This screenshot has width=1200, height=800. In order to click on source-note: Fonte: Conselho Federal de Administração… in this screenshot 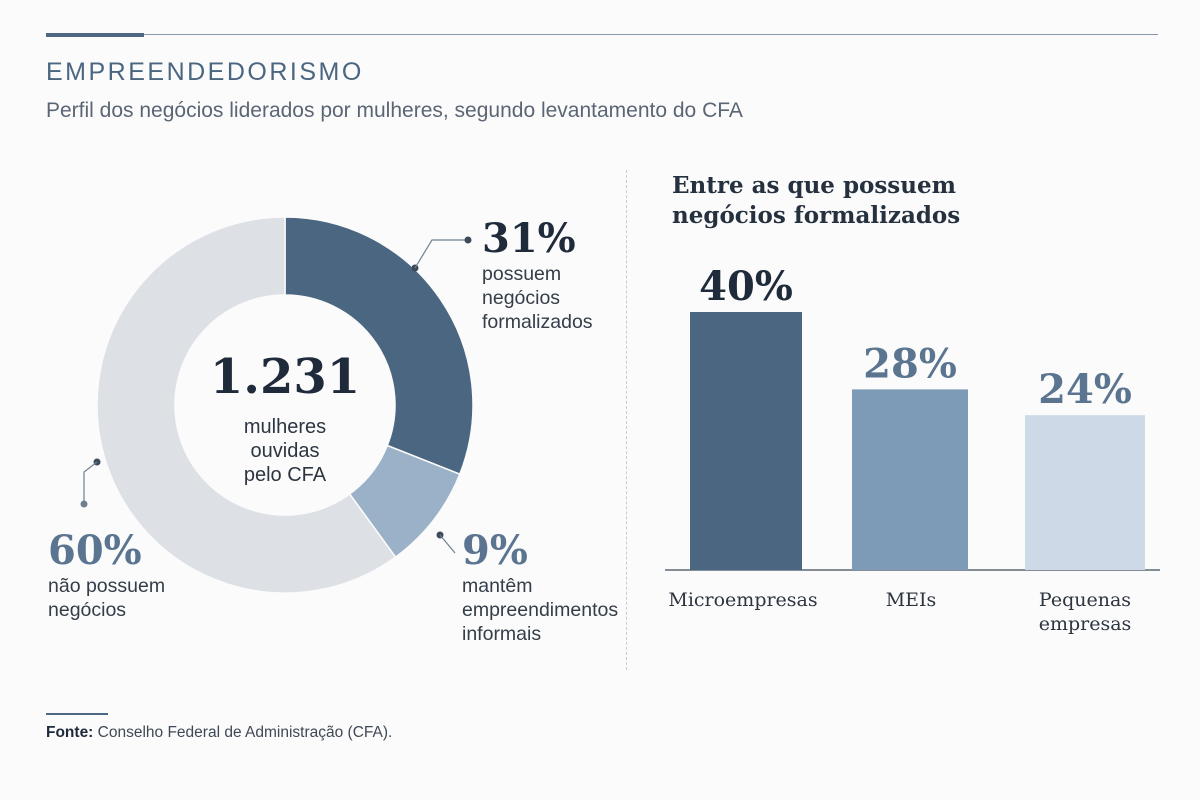, I will do `click(219, 733)`.